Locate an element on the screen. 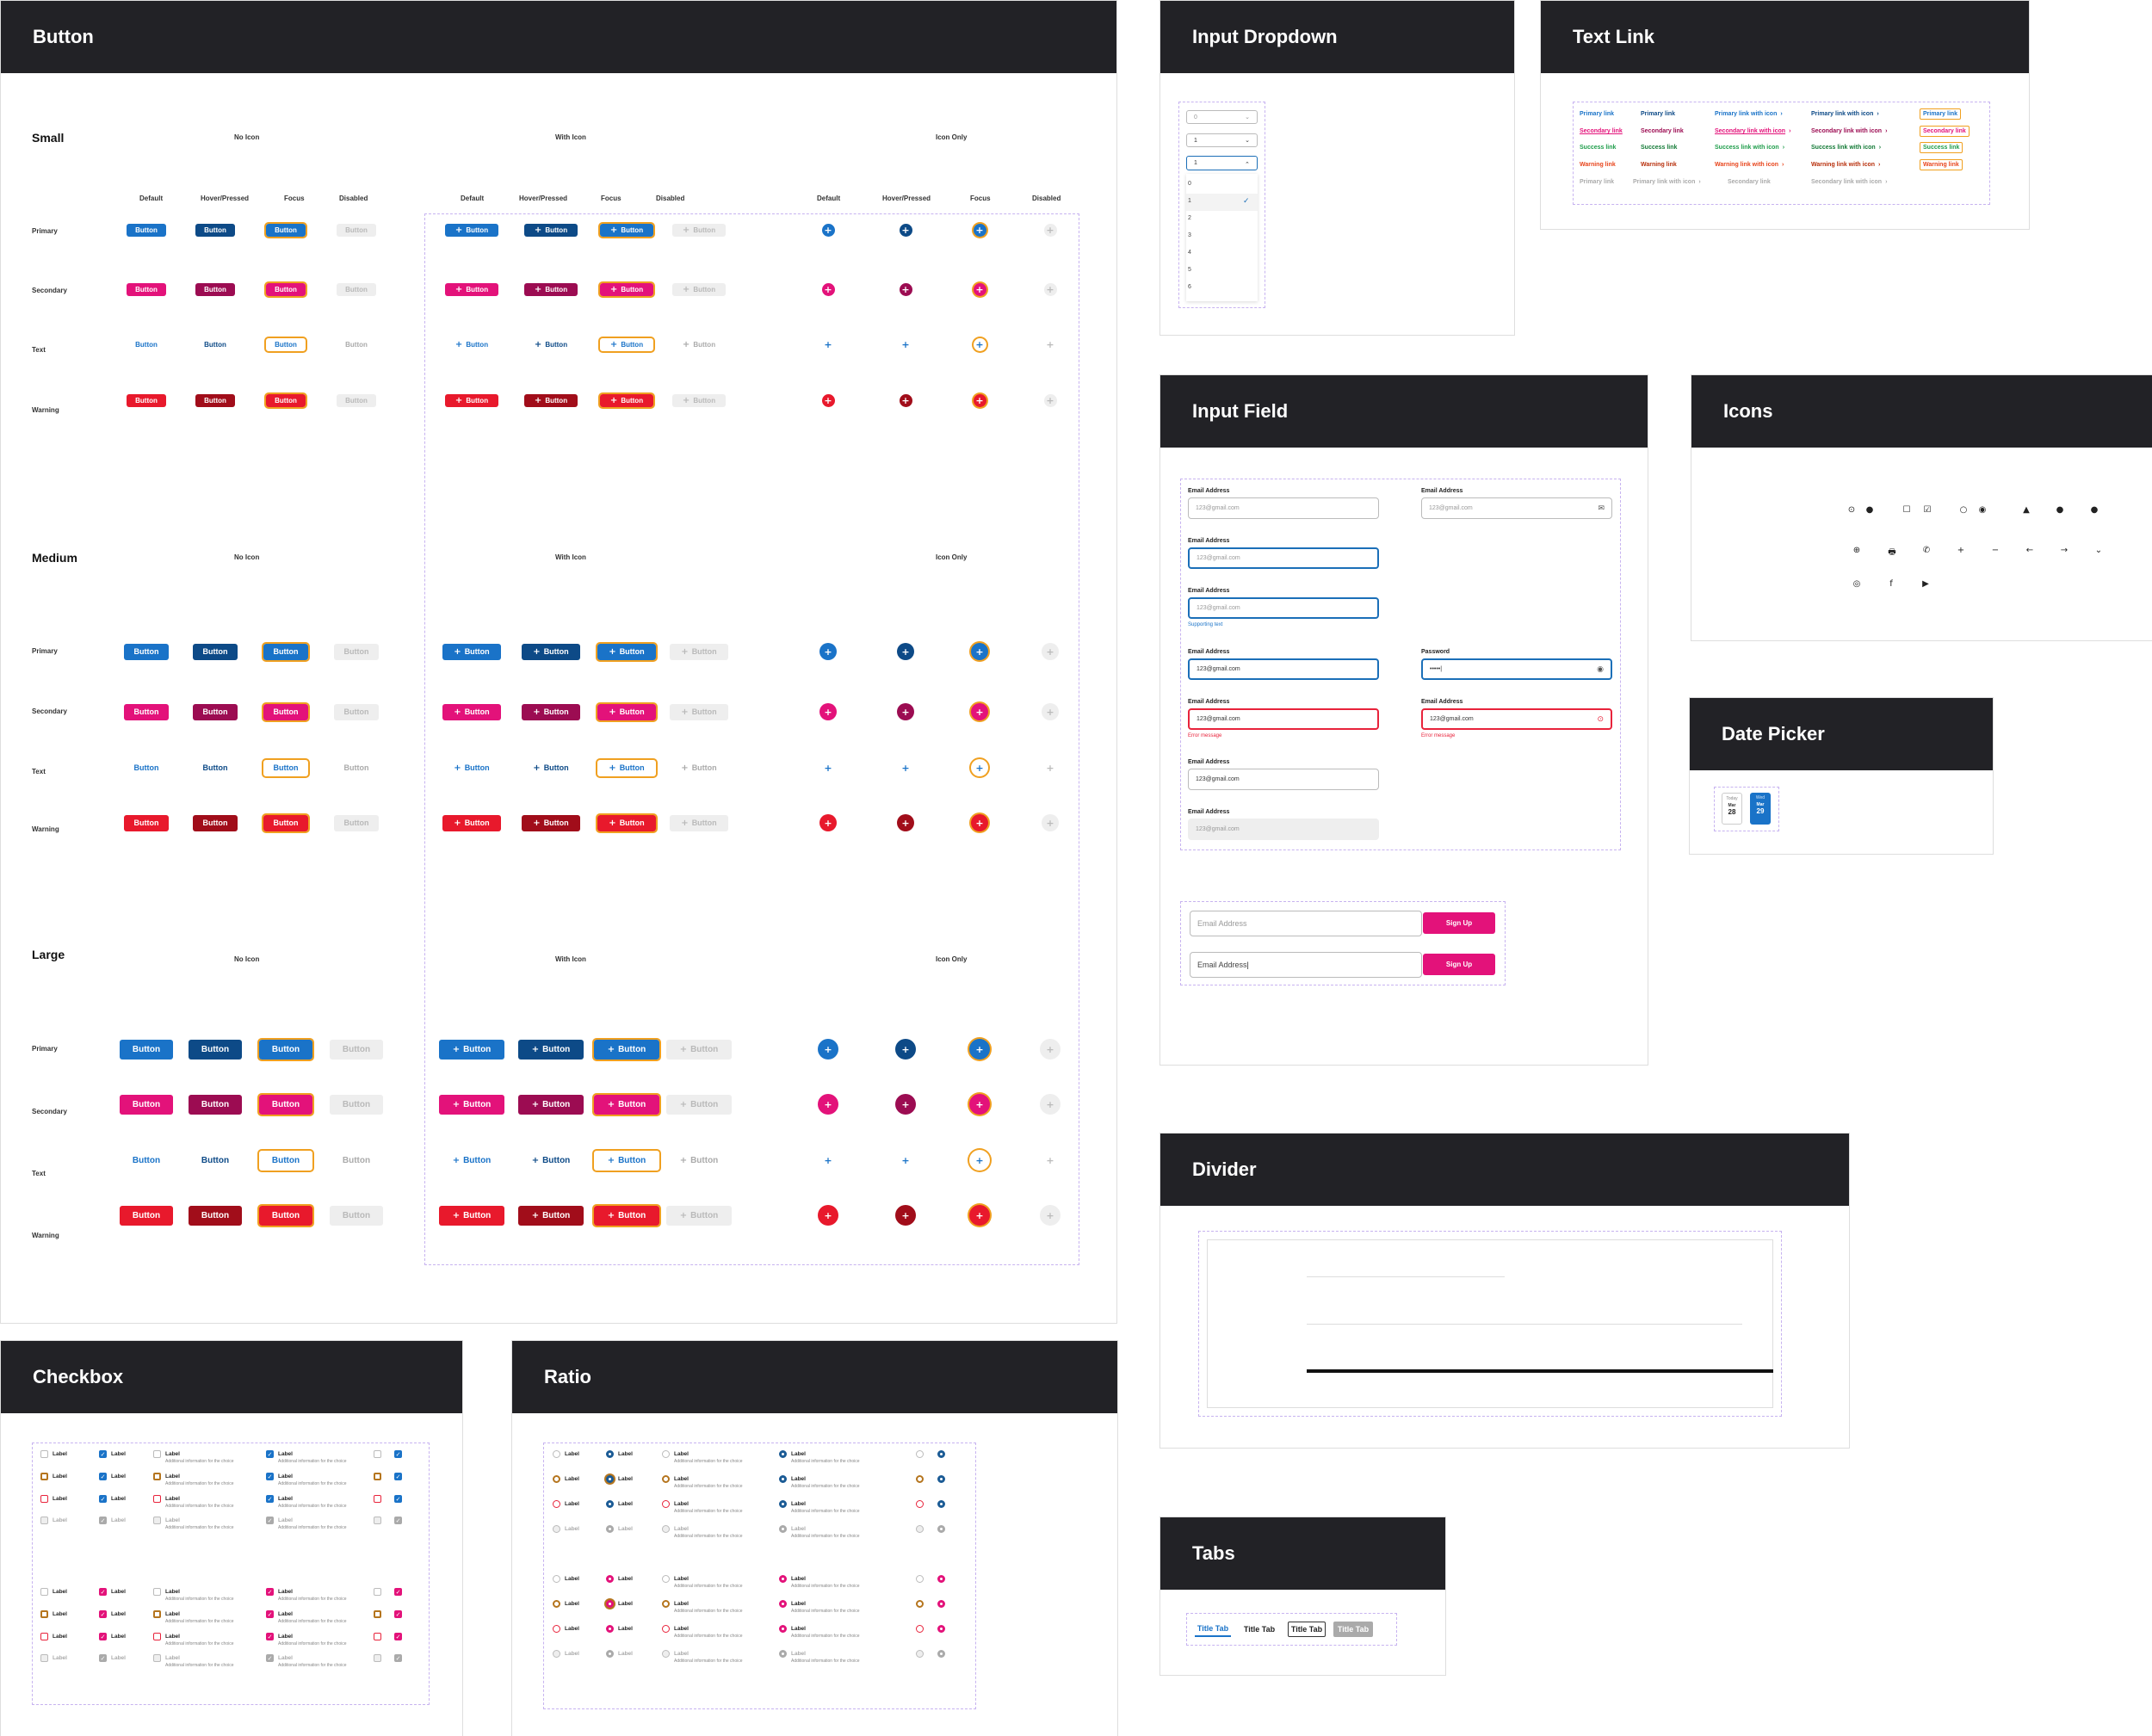 The width and height of the screenshot is (2152, 1736). primary-icon-only-disabled: + is located at coordinates (1050, 1049).